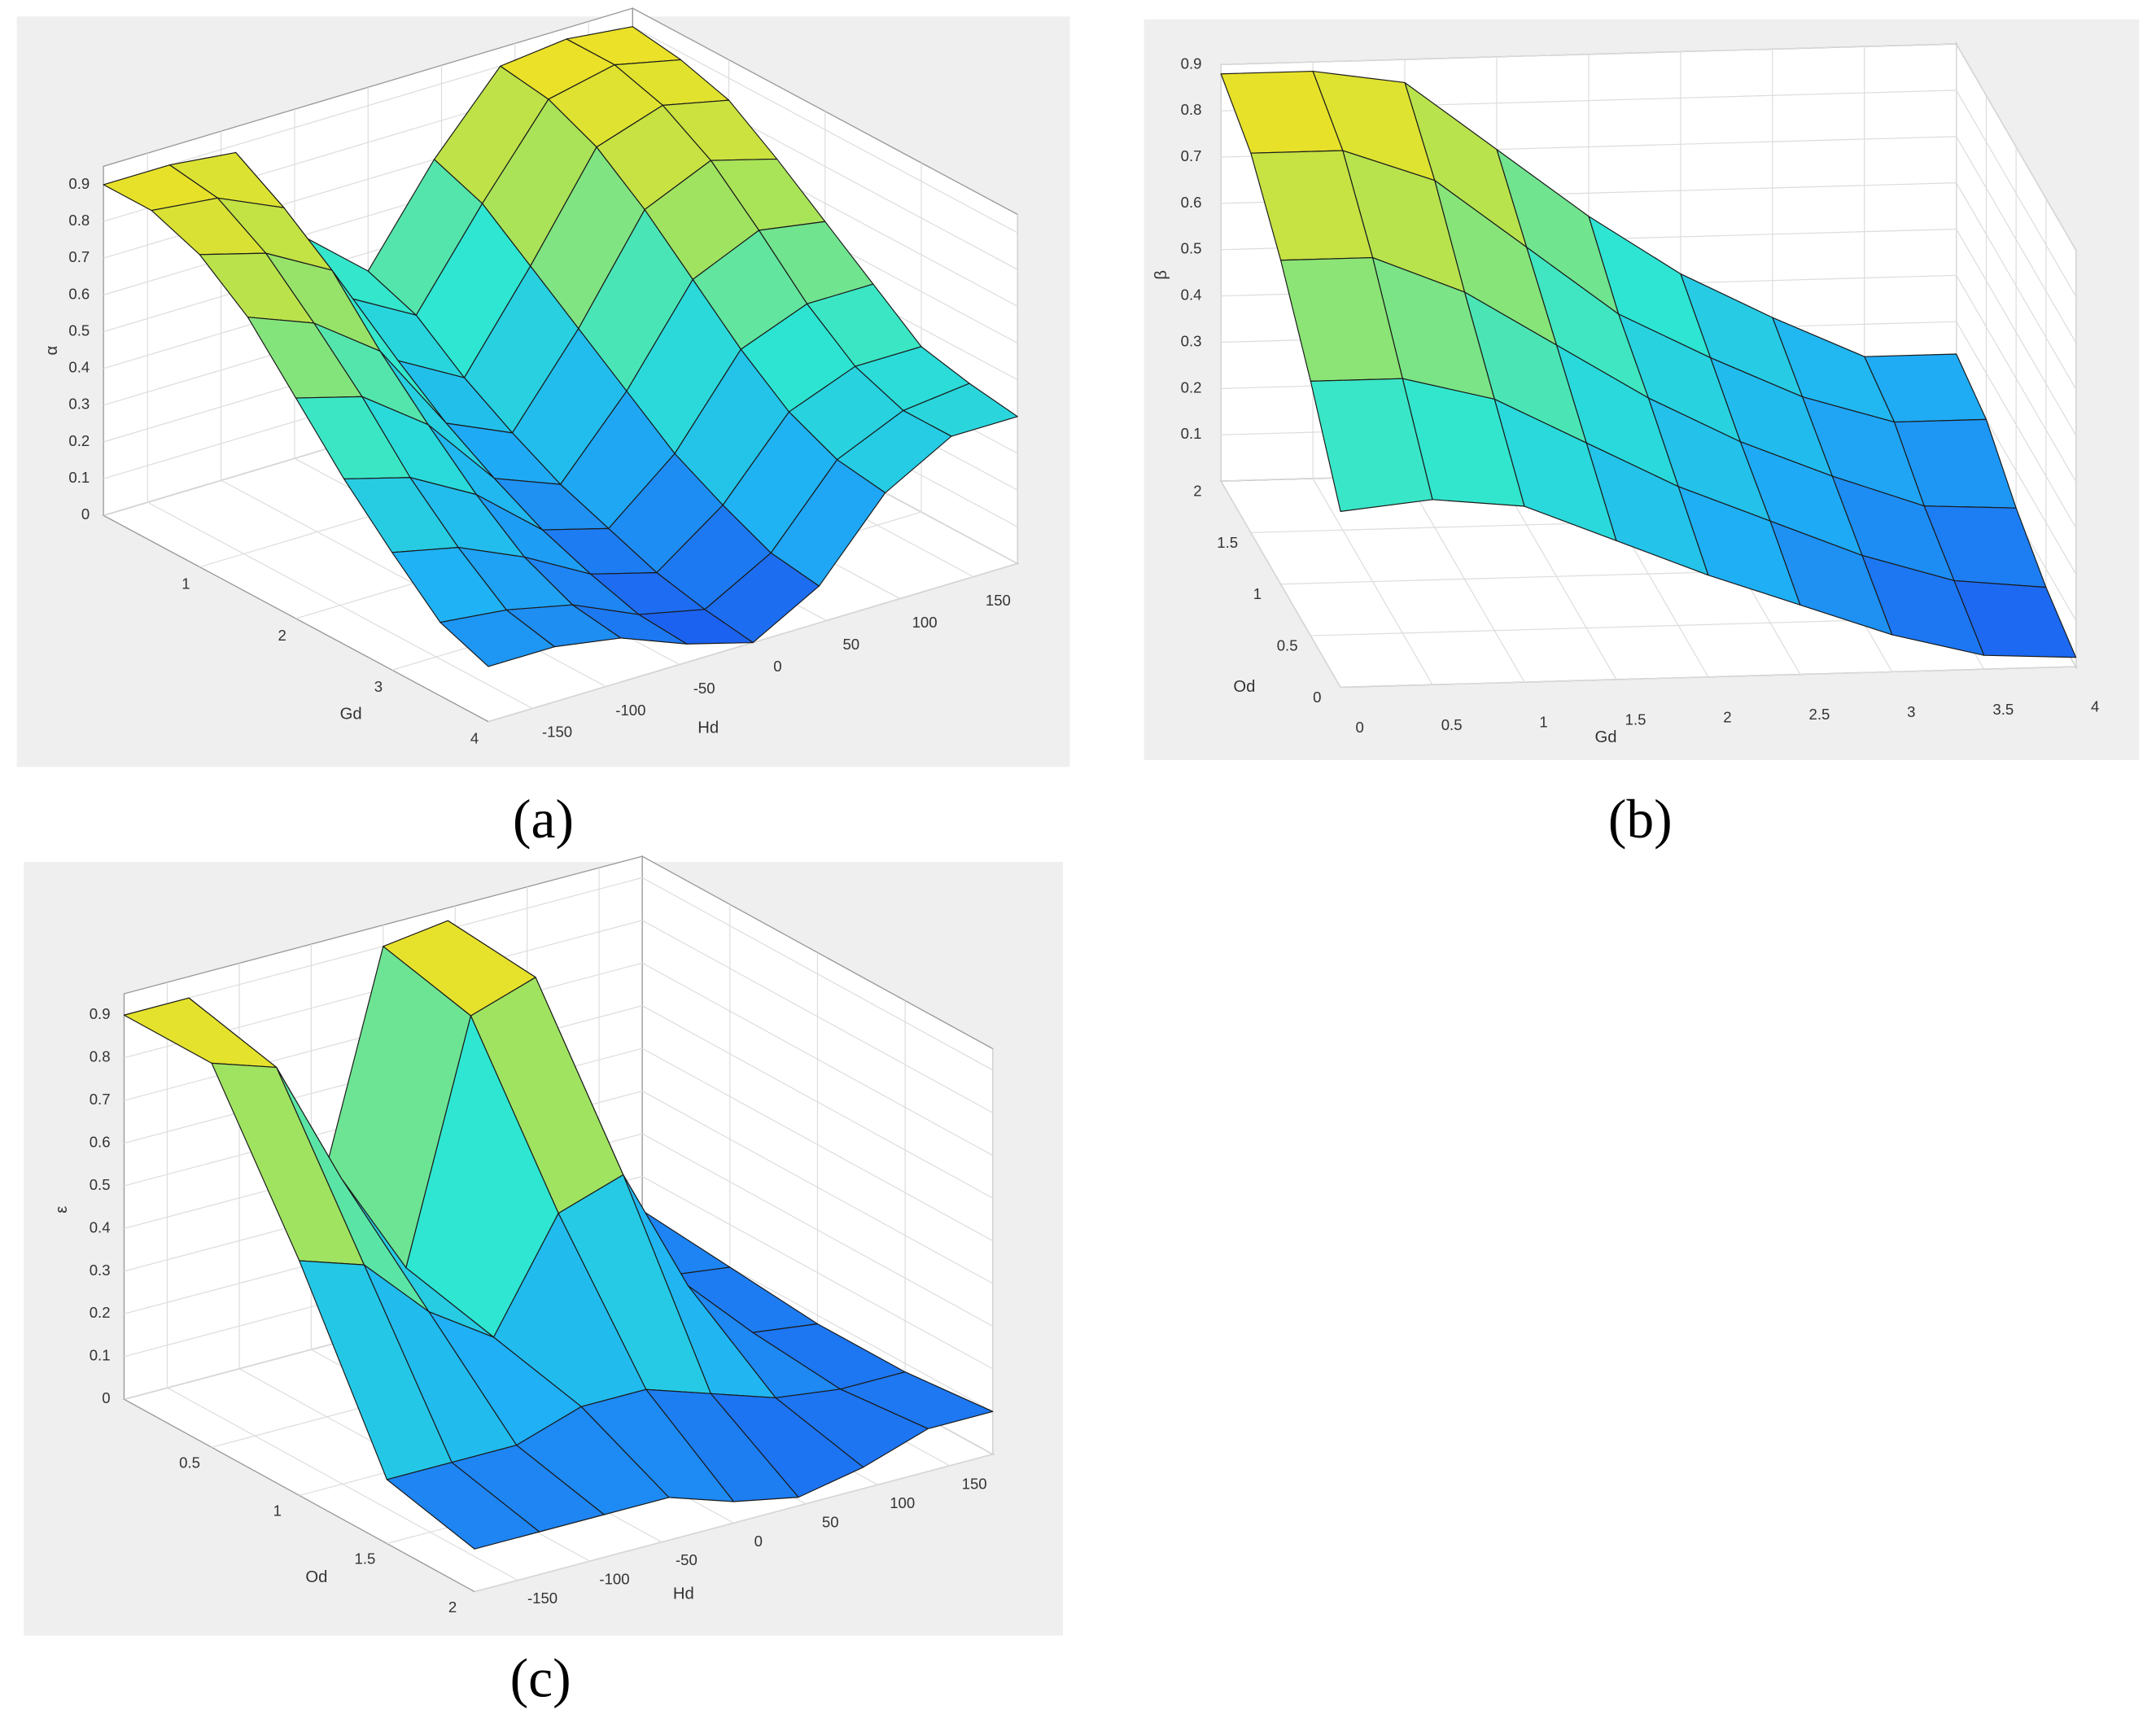  Describe the element at coordinates (1911, 711) in the screenshot. I see `x-tick-label: 3` at that location.